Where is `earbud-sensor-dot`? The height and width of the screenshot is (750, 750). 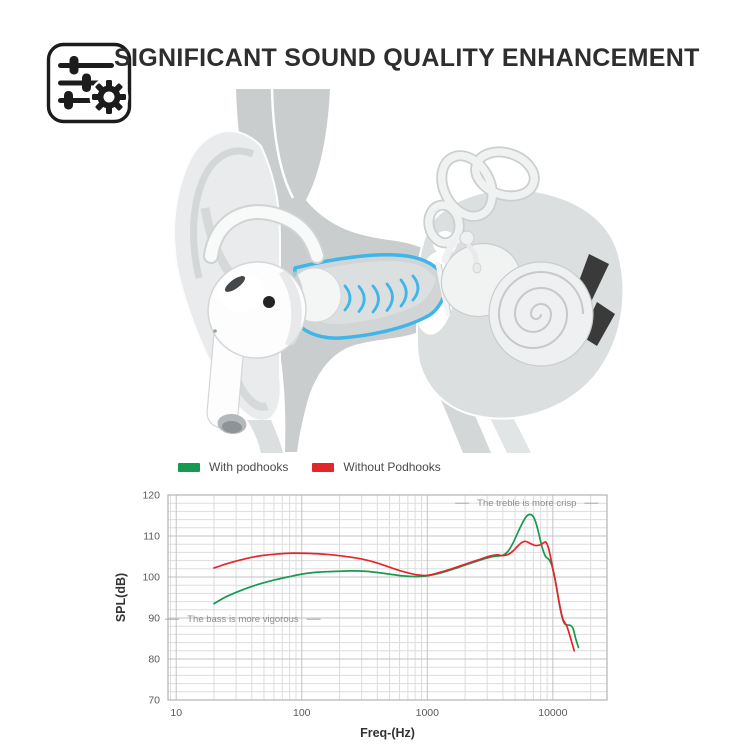 earbud-sensor-dot is located at coordinates (269, 302).